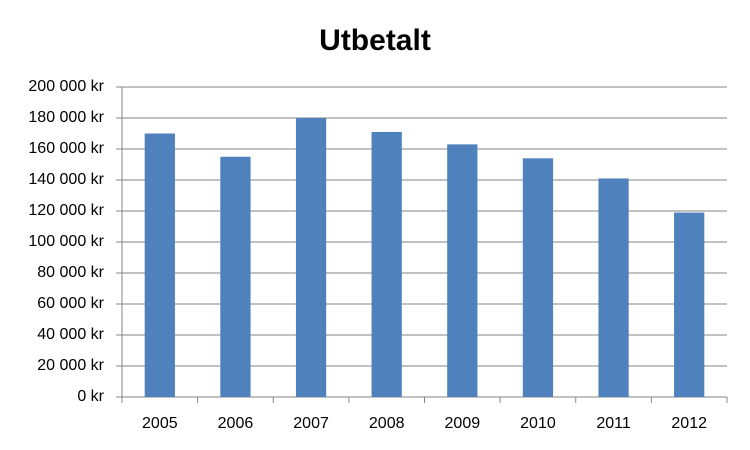  What do you see at coordinates (66, 241) in the screenshot?
I see `y-tick-label: 100 000 kr` at bounding box center [66, 241].